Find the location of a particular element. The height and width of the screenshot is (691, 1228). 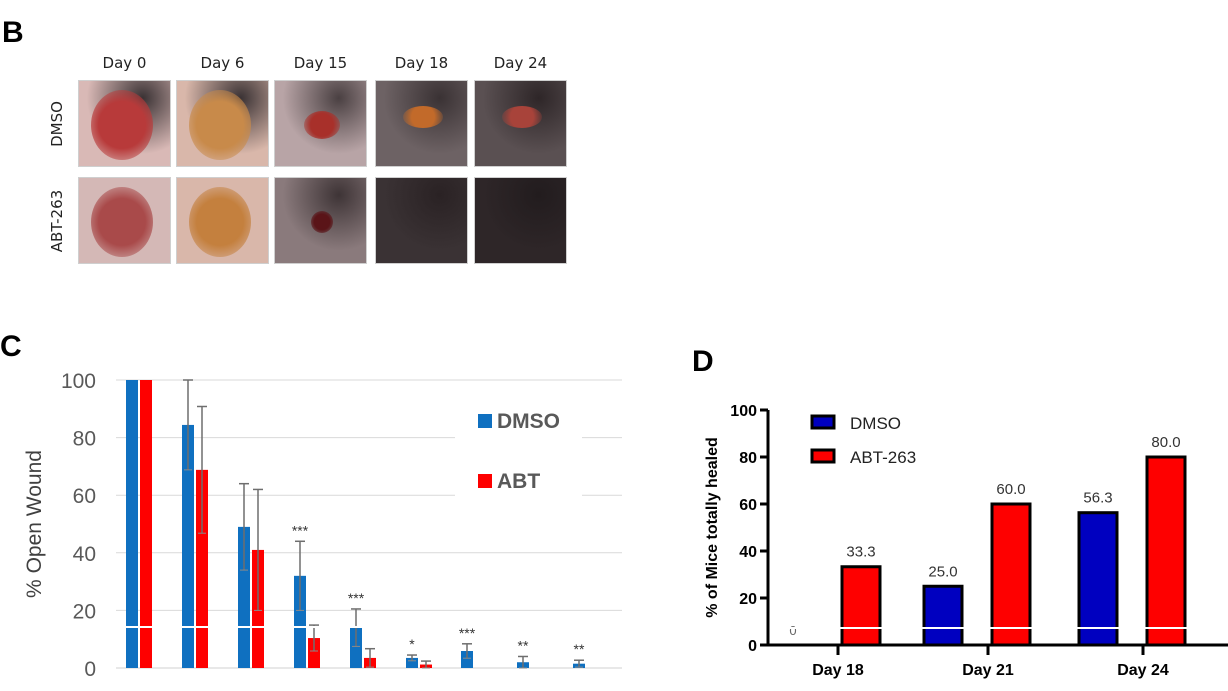

data-label: 0 is located at coordinates (792, 630).